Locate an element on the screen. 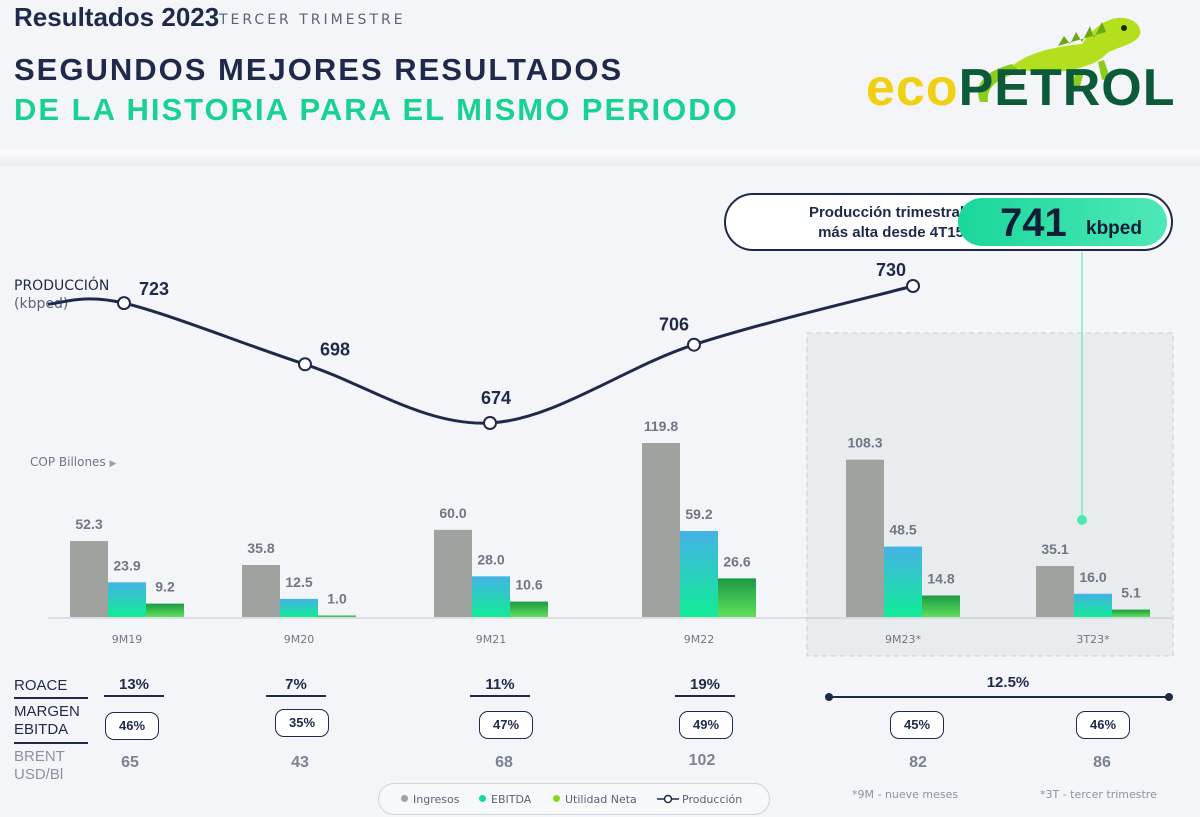 The width and height of the screenshot is (1200, 817). caret-right-icon: ▶ is located at coordinates (113, 464).